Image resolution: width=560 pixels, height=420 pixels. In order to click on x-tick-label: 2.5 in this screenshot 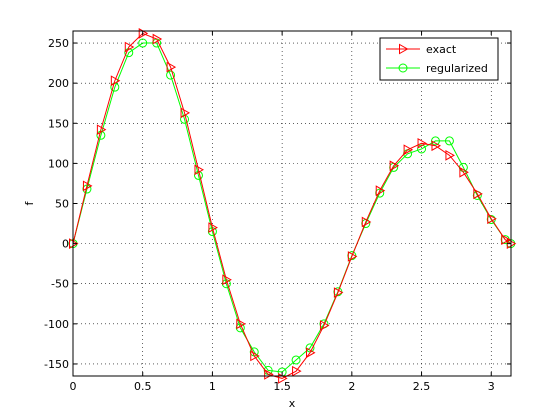, I will do `click(422, 386)`.